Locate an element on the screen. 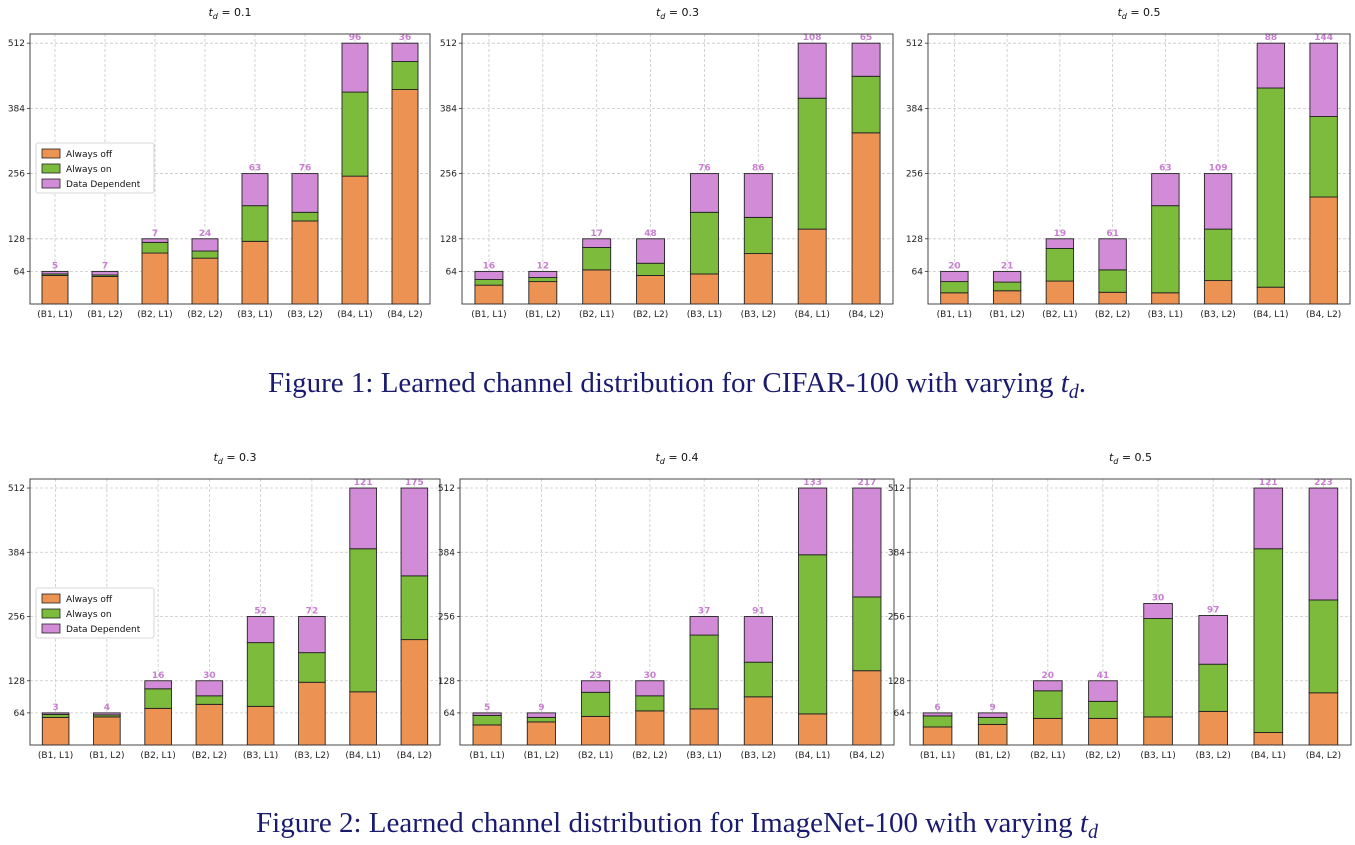  chart-title: td = 0.5 is located at coordinates (1130, 458).